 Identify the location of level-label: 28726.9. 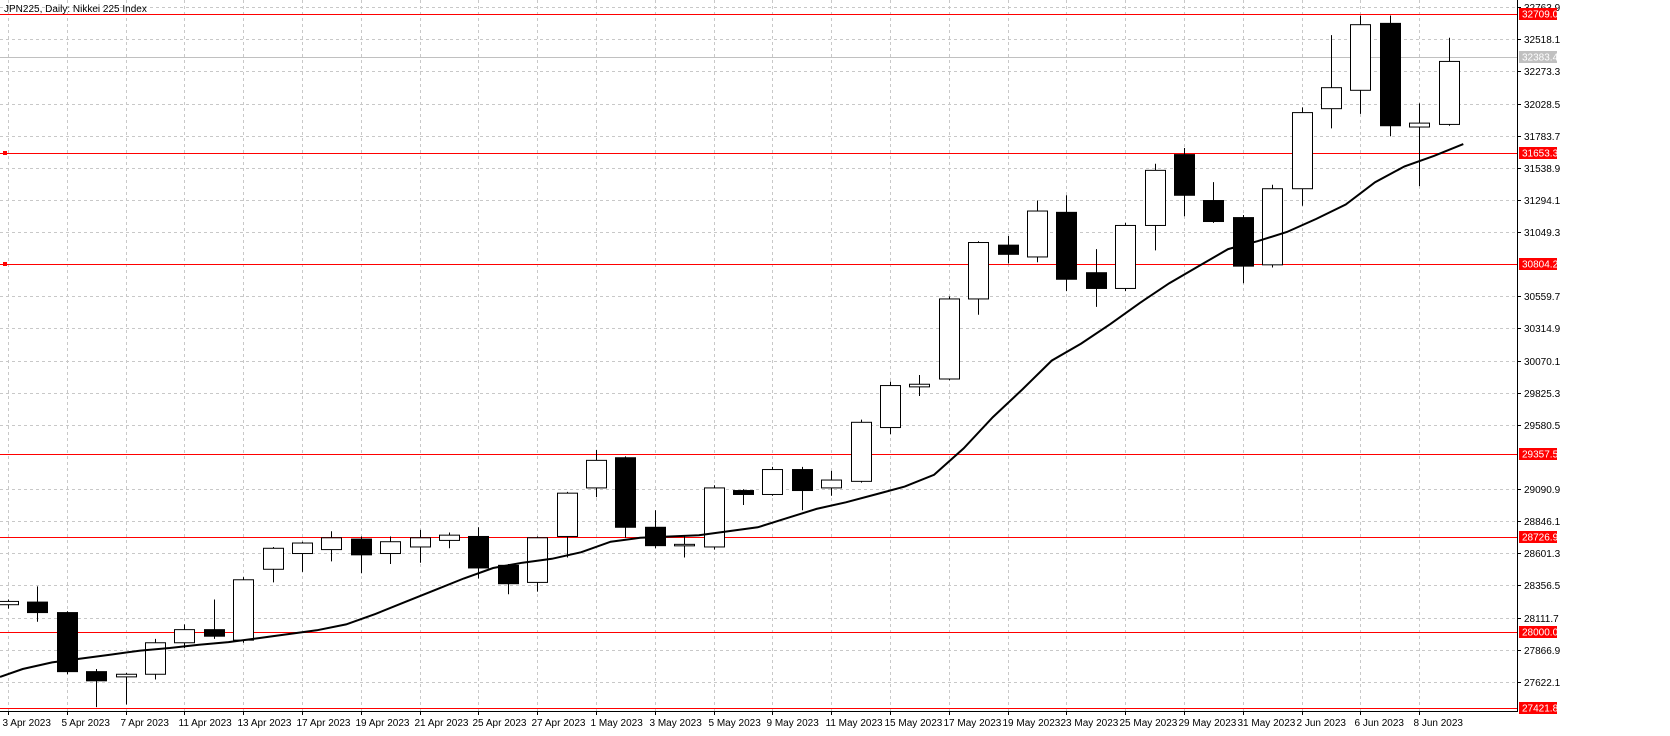
(1539, 537).